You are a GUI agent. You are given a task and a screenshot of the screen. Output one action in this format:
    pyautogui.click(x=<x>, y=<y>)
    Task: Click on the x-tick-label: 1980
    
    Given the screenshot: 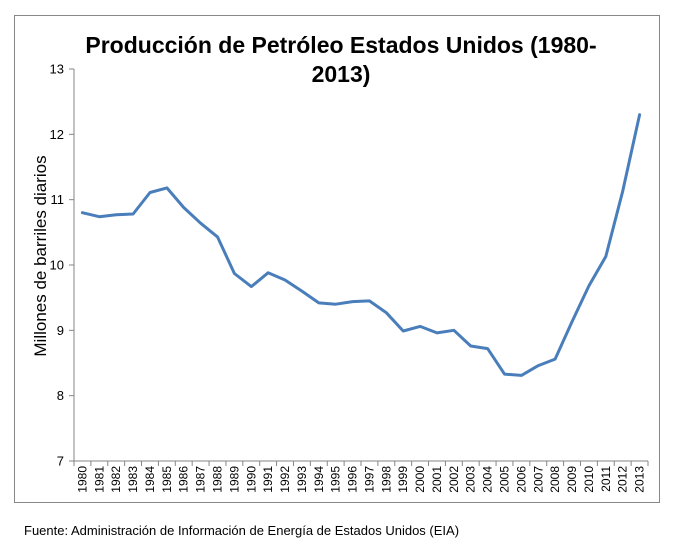 What is the action you would take?
    pyautogui.click(x=82, y=479)
    